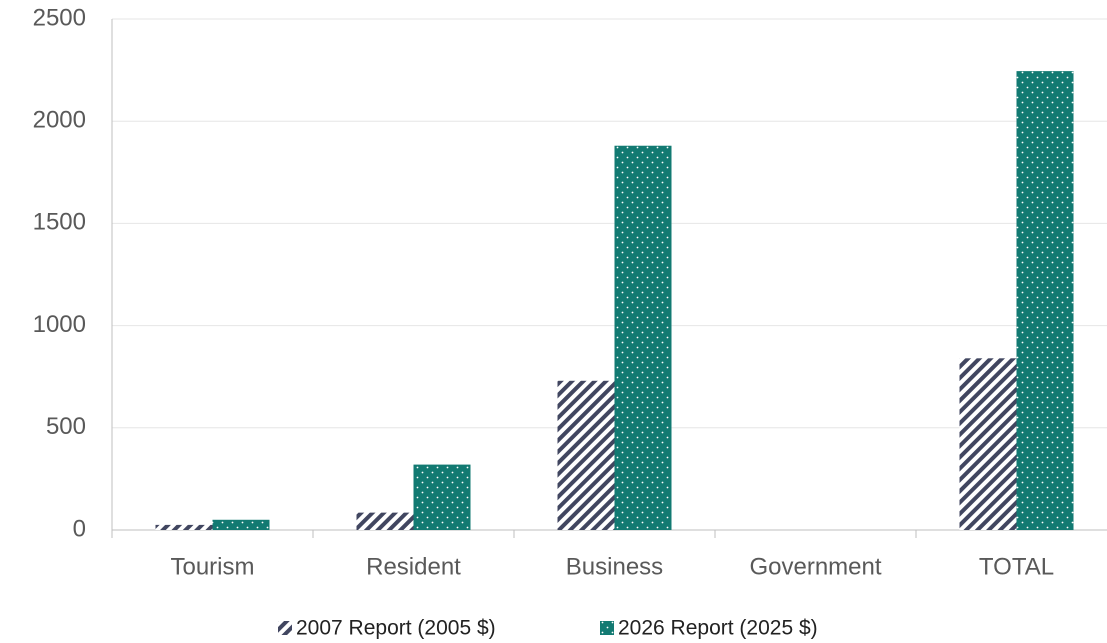 Image resolution: width=1107 pixels, height=643 pixels. I want to click on legend-label: 2007 Report (2005 $), so click(396, 628).